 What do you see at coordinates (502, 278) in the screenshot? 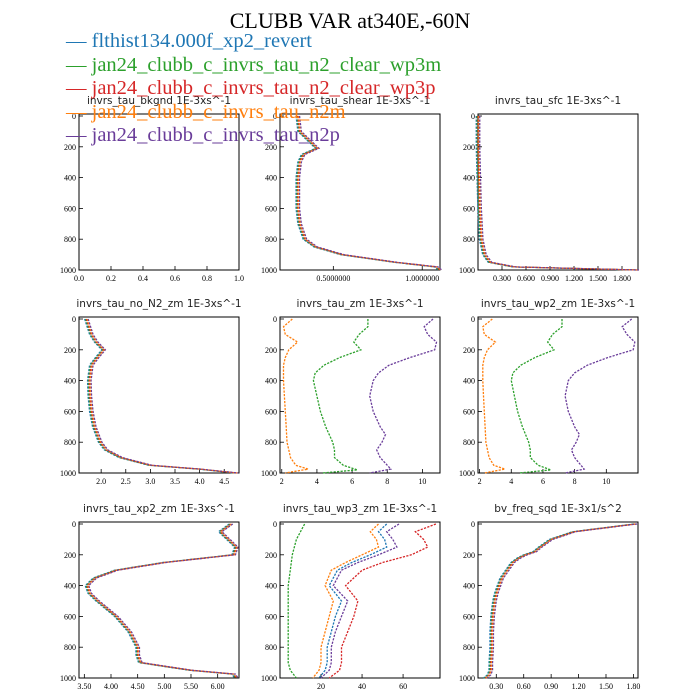
I see `x-tick-label: 0.300` at bounding box center [502, 278].